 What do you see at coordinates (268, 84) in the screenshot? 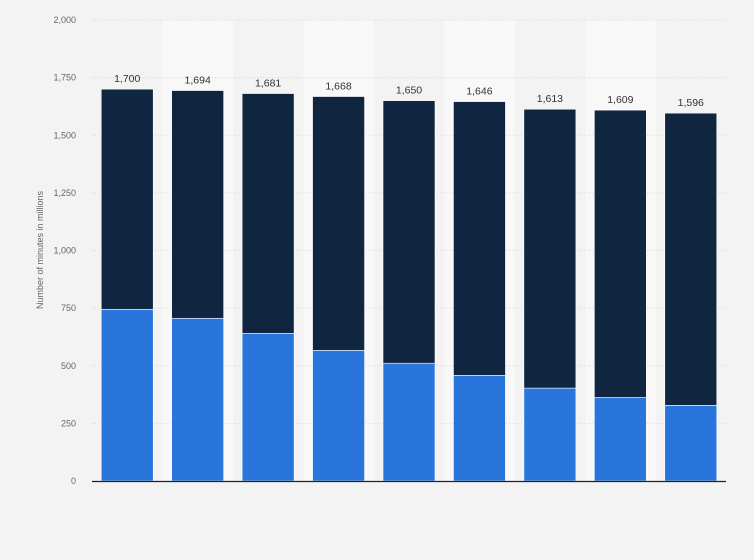
I see `total-data-label: 1,681` at bounding box center [268, 84].